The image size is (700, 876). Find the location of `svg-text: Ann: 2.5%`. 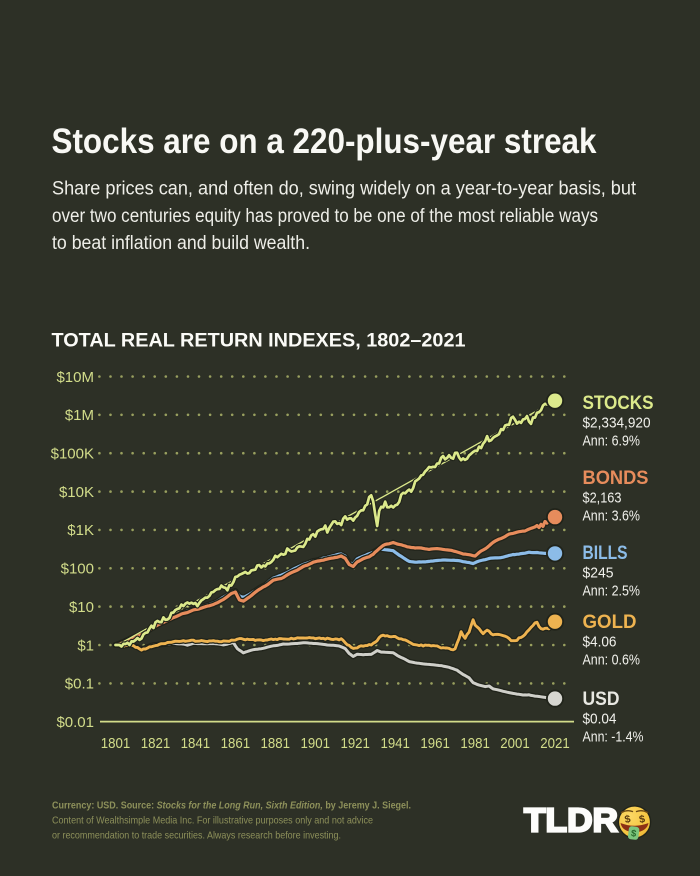

svg-text: Ann: 2.5% is located at coordinates (612, 591).